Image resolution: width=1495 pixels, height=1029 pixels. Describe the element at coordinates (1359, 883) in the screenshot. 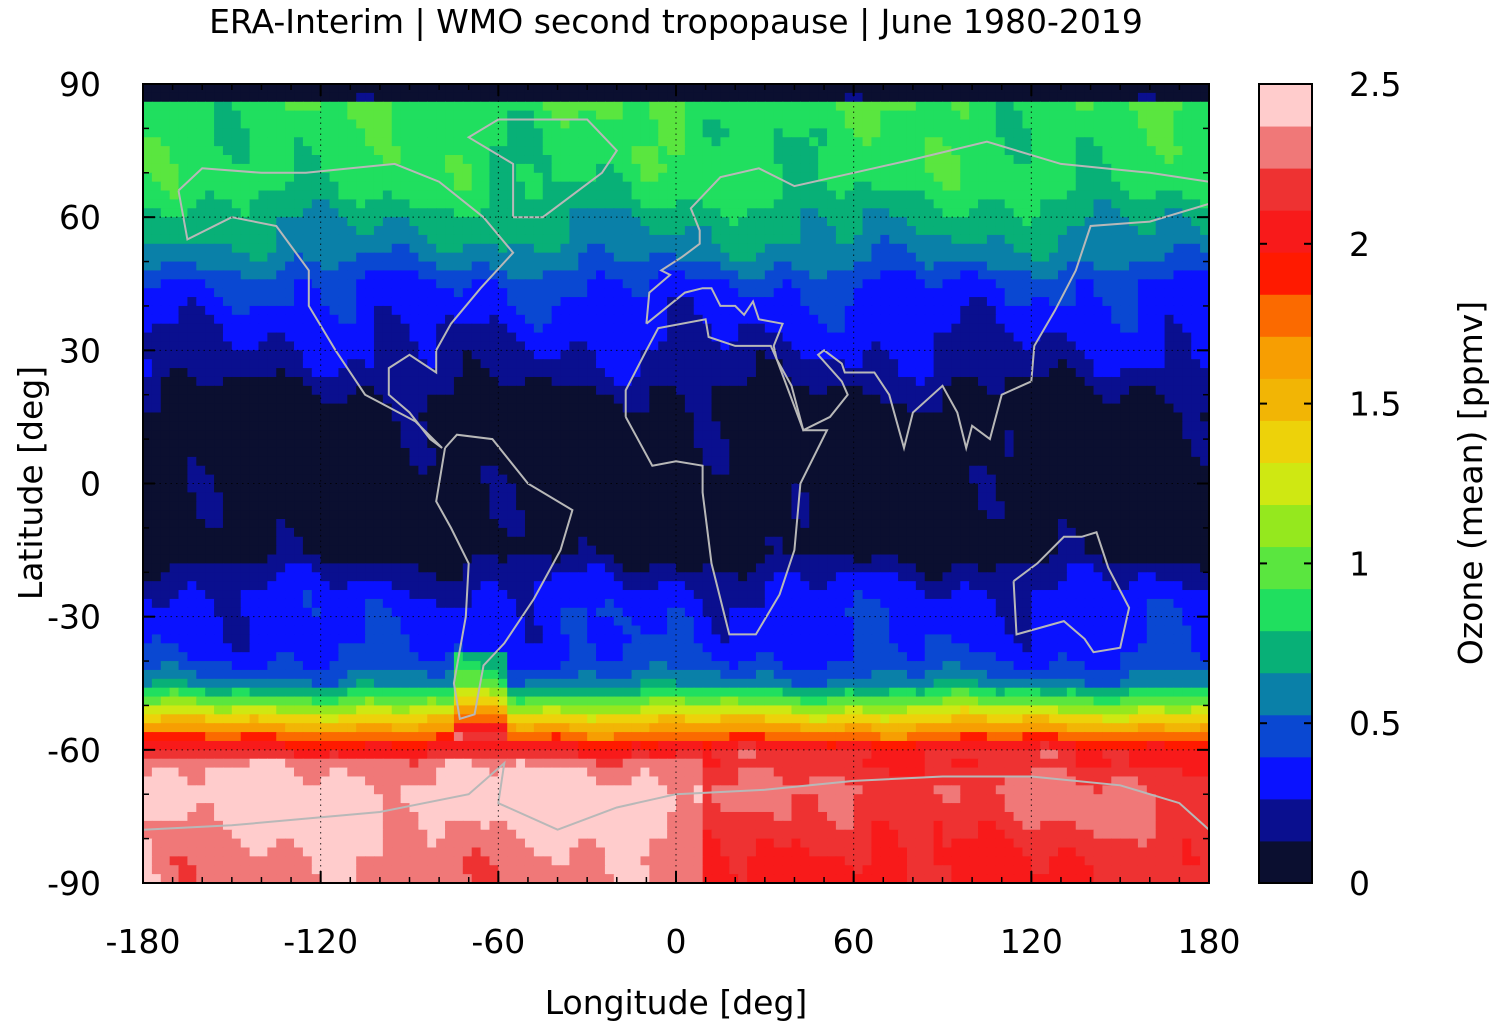

I see `colorbar-tick-label: 0` at that location.